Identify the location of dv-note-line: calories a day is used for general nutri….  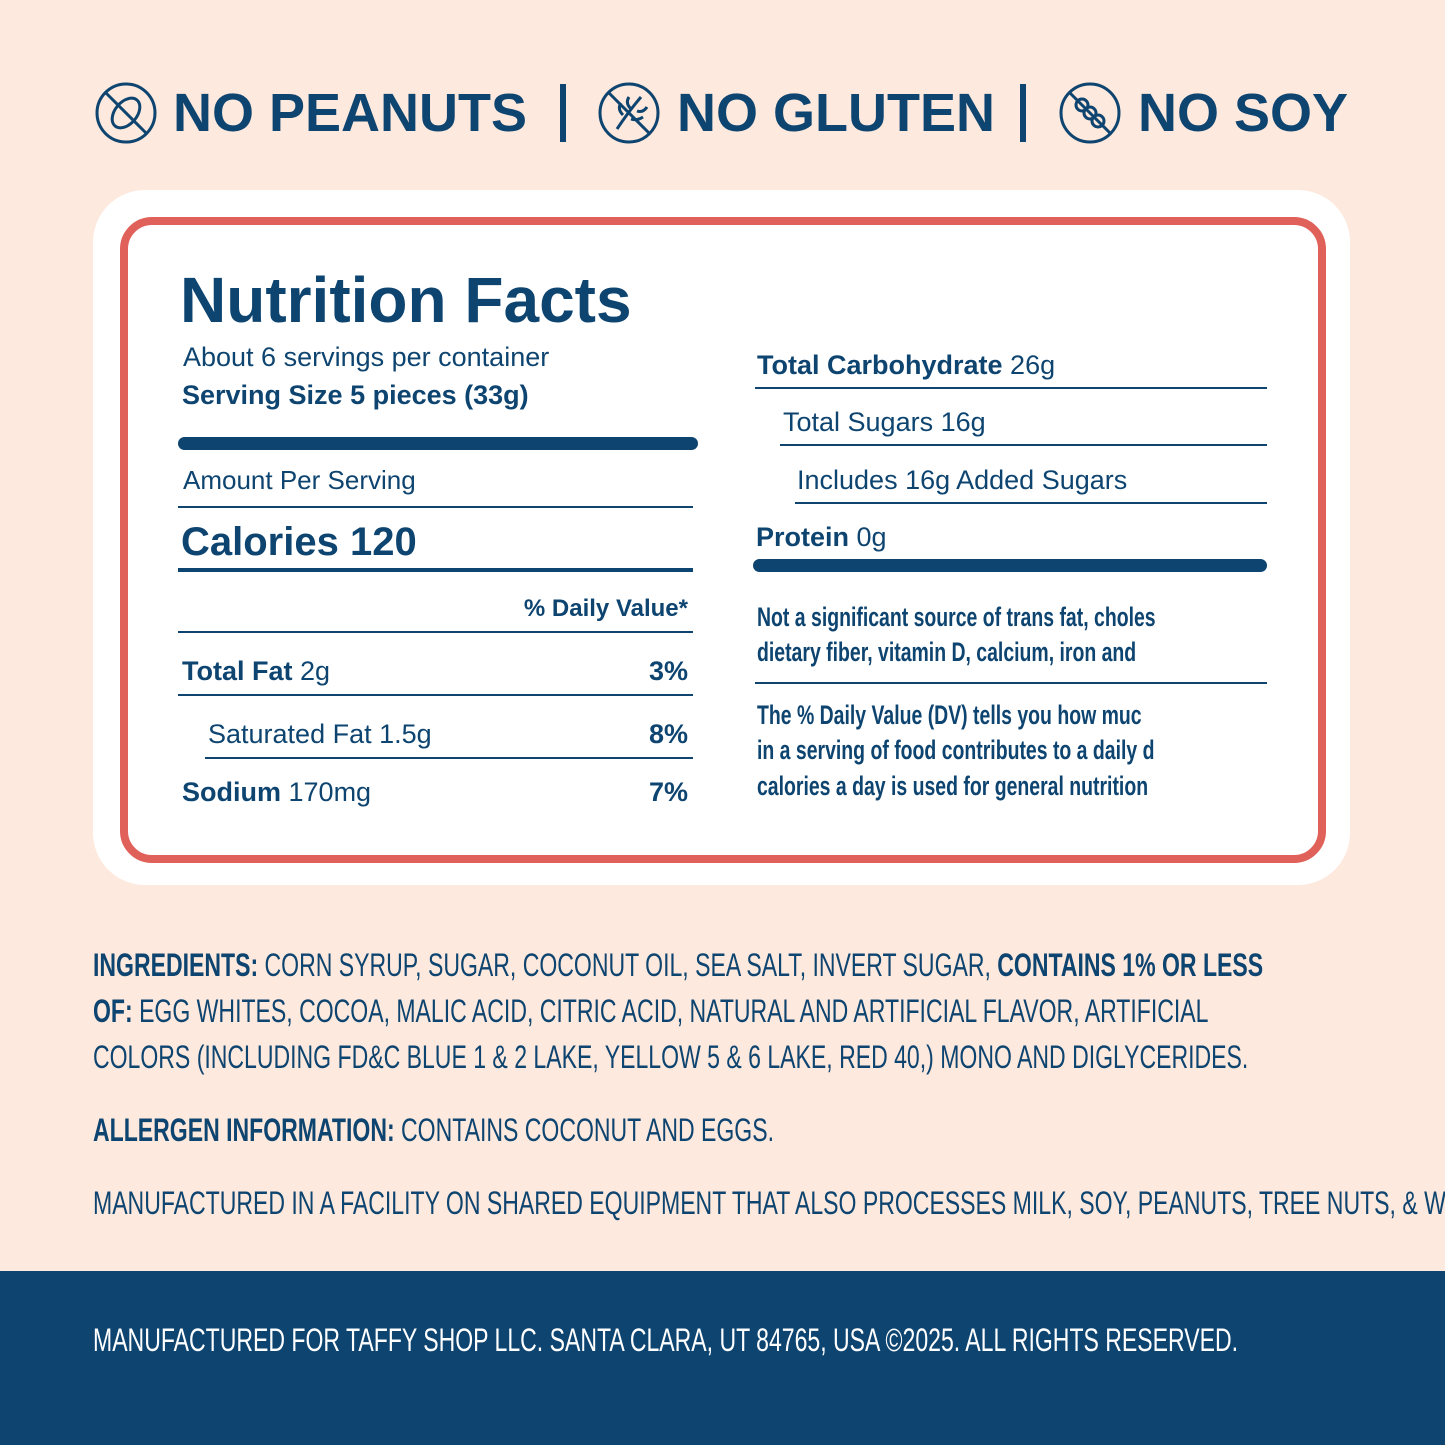
(953, 786).